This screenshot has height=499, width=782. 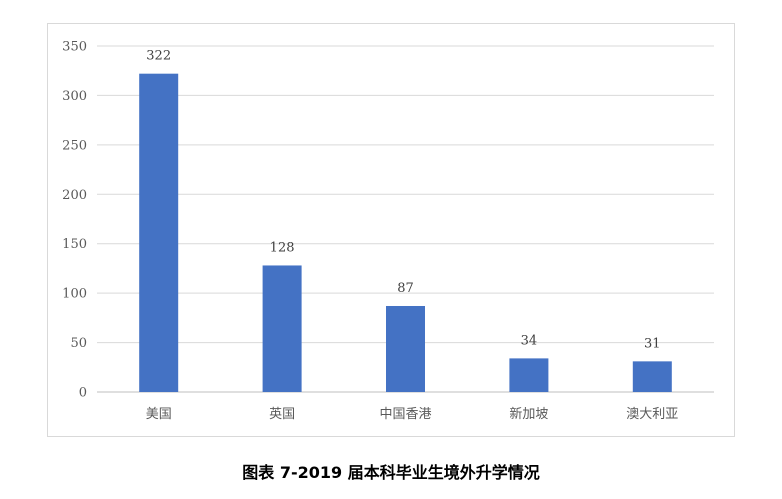 What do you see at coordinates (83, 393) in the screenshot?
I see `y-tick-label: 0` at bounding box center [83, 393].